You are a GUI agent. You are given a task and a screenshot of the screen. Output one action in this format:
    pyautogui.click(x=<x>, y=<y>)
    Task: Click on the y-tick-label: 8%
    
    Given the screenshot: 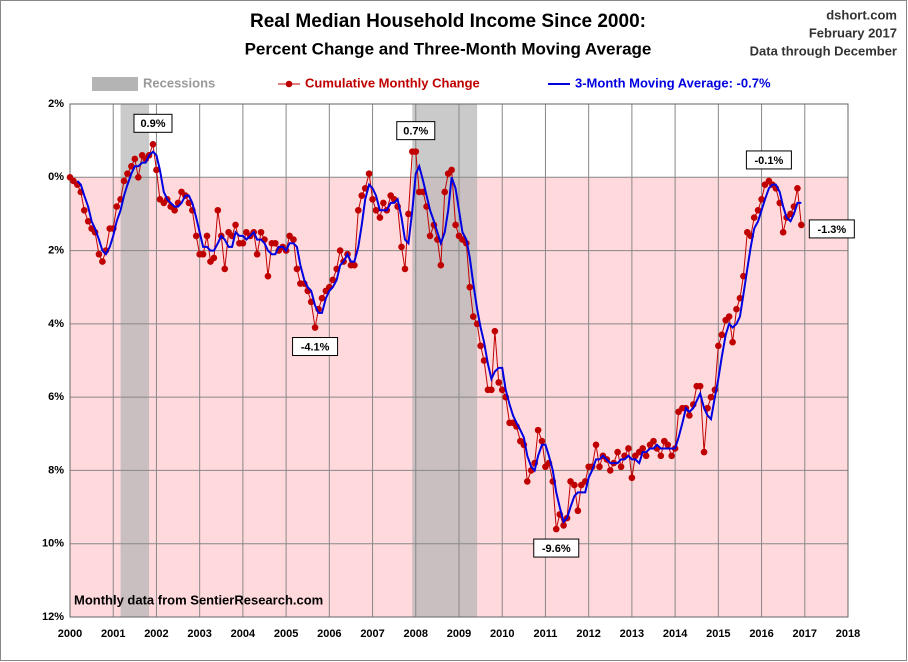 What is the action you would take?
    pyautogui.click(x=56, y=470)
    